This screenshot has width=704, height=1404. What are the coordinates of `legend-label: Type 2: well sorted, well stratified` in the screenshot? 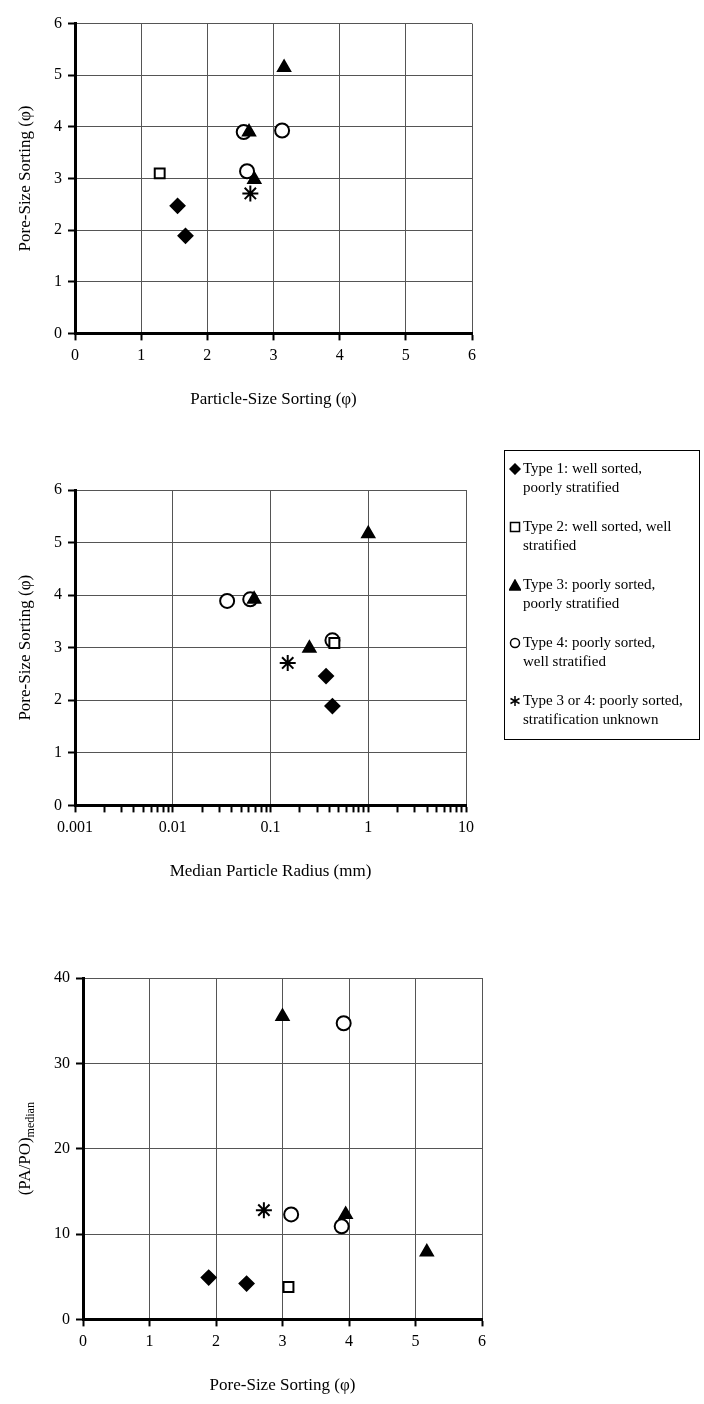 It's located at (598, 536).